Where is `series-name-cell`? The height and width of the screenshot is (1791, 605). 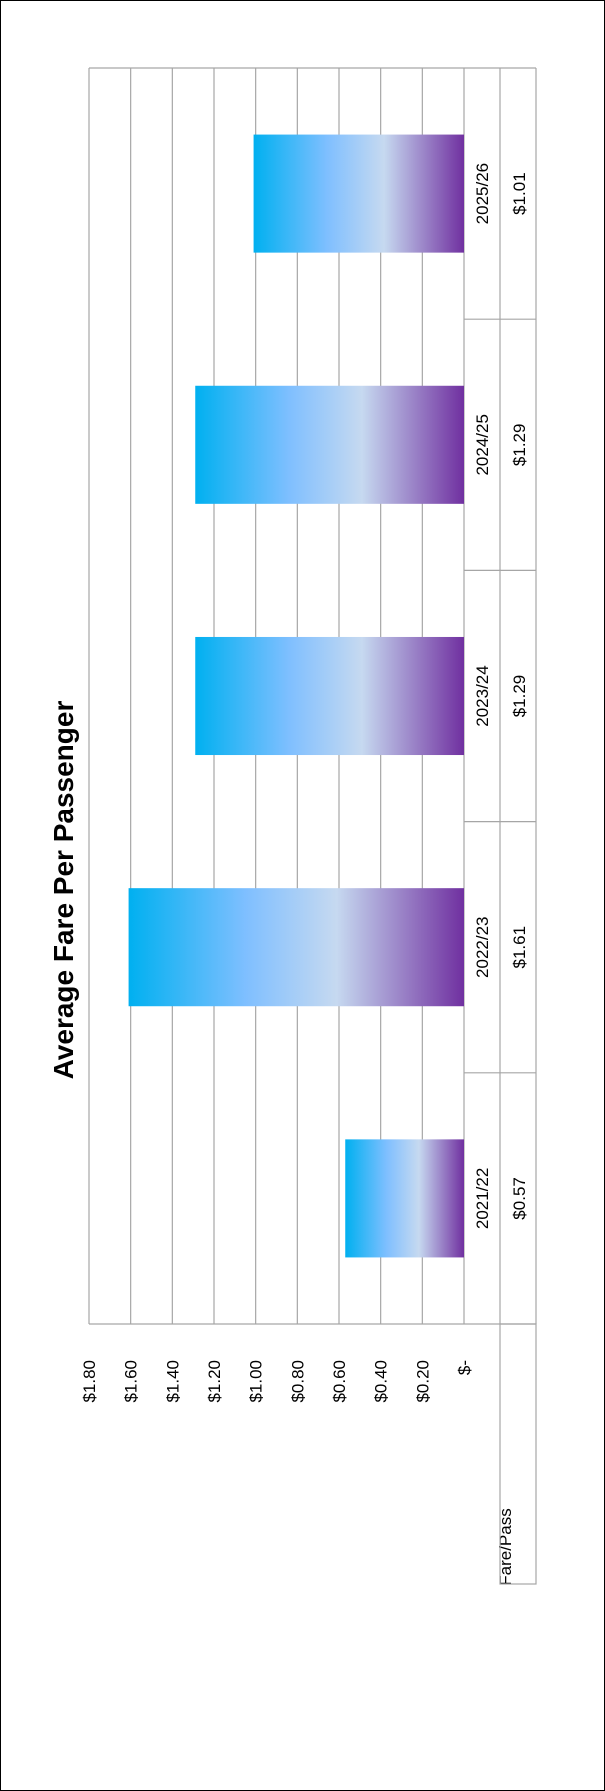
series-name-cell is located at coordinates (518, 1454).